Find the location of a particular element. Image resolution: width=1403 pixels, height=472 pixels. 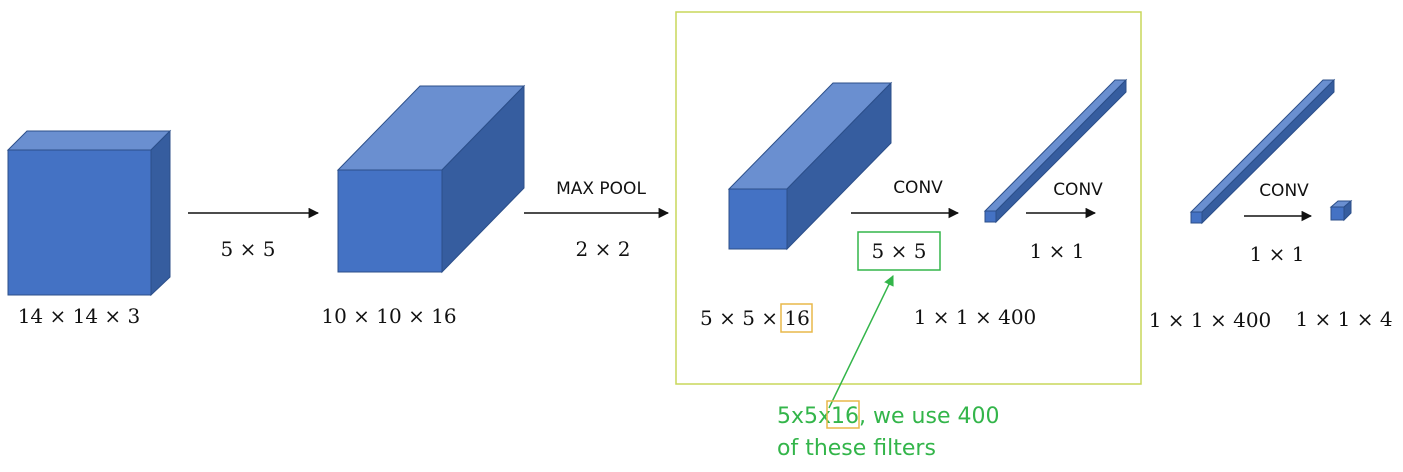

conv3-label: CONV is located at coordinates (1078, 190).